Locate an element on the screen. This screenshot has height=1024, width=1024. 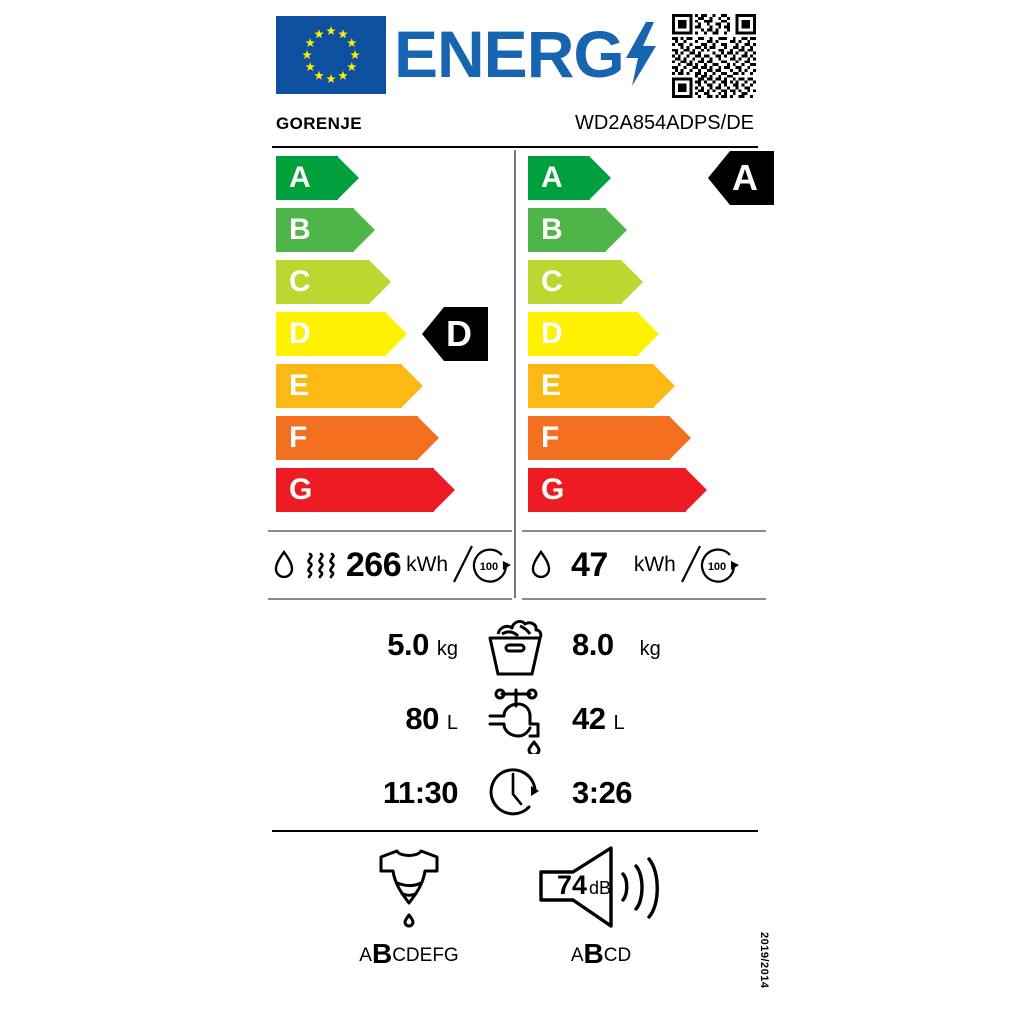
capacity-left-unit: kg is located at coordinates (447, 649).